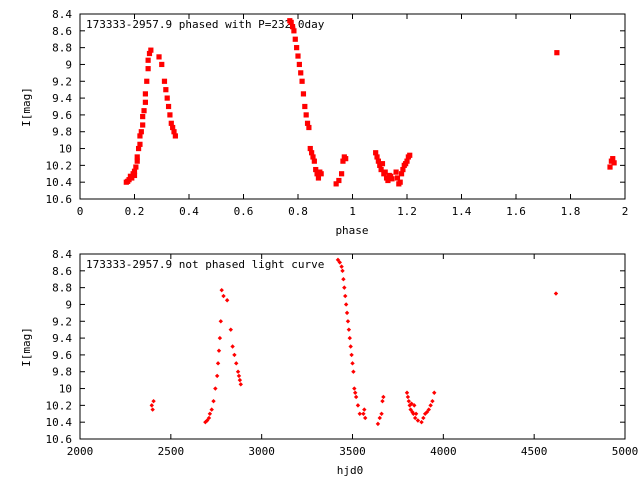 The width and height of the screenshot is (640, 480). What do you see at coordinates (298, 211) in the screenshot?
I see `x-tick-label: 0.8` at bounding box center [298, 211].